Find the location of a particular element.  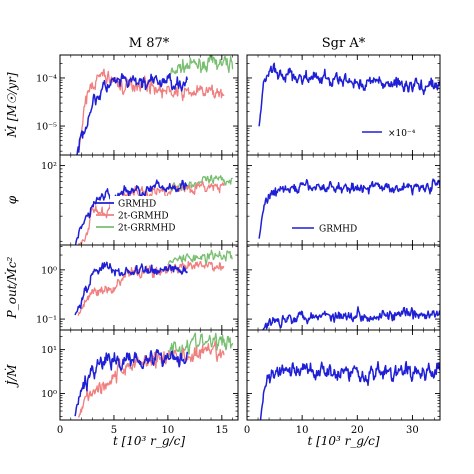

x-tick-label: 5 is located at coordinates (114, 430).